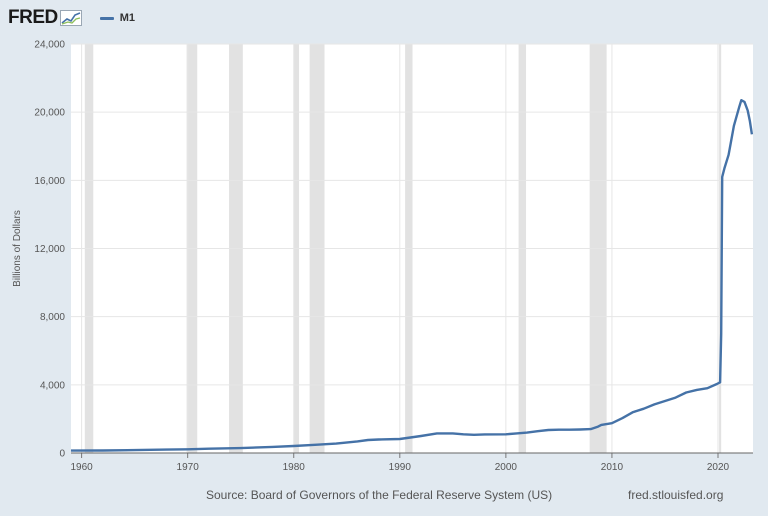 The width and height of the screenshot is (768, 516). What do you see at coordinates (52, 385) in the screenshot?
I see `y-tick-label: 4,000` at bounding box center [52, 385].